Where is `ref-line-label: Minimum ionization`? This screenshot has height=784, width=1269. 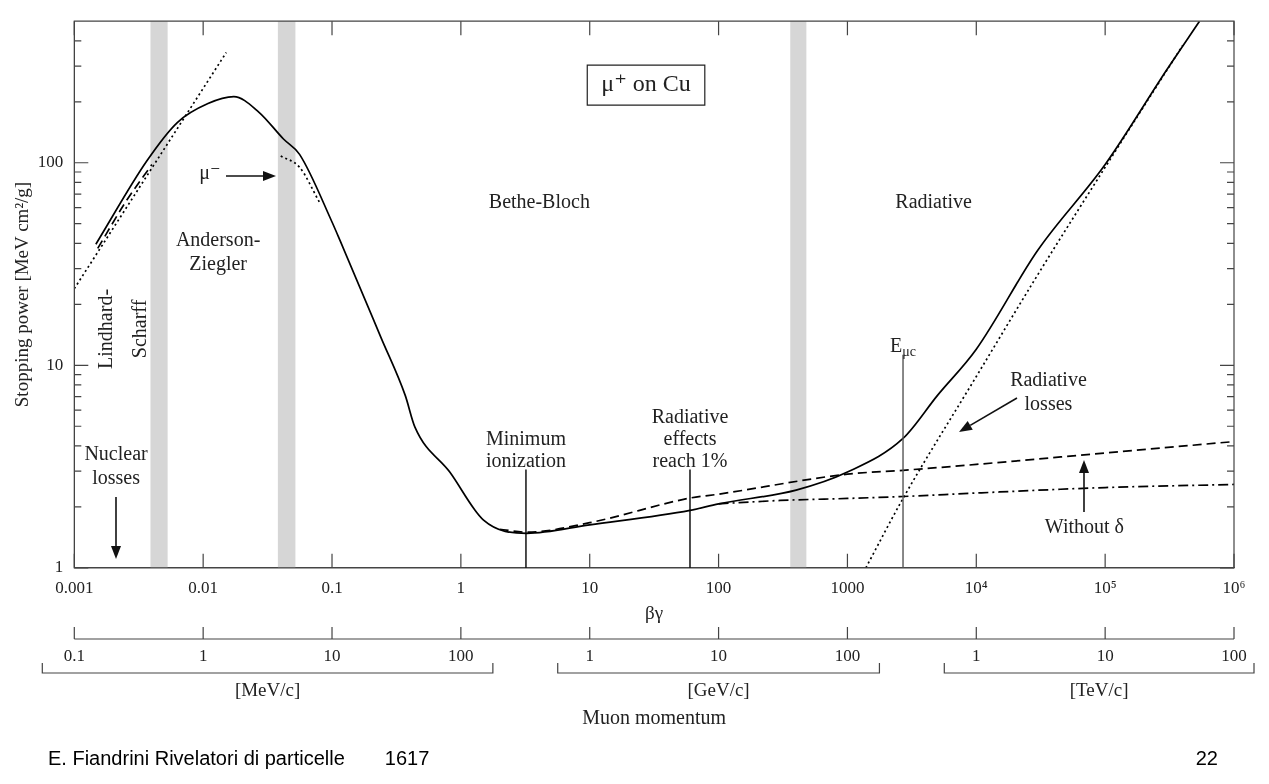
ref-line-label: Minimum ionization is located at coordinates (526, 448).